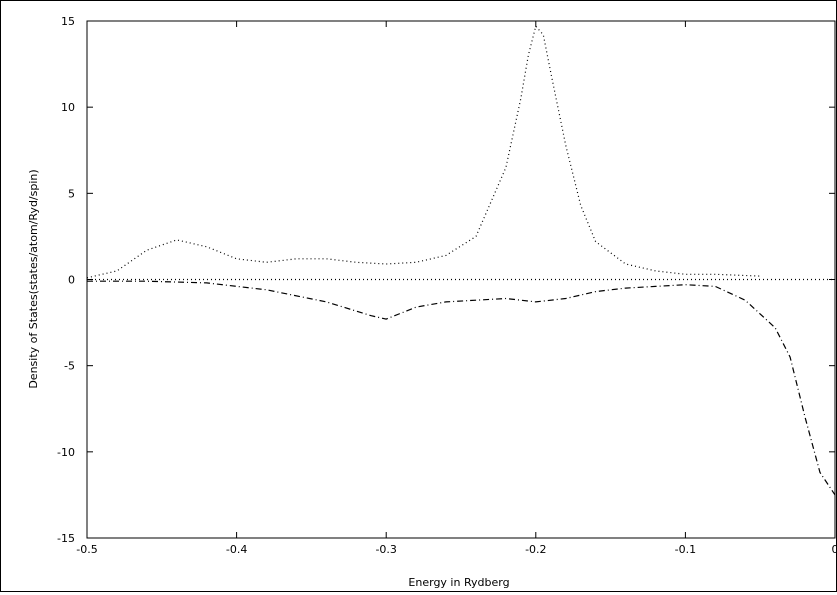  What do you see at coordinates (385, 549) in the screenshot?
I see `x-tick-label: -0.3` at bounding box center [385, 549].